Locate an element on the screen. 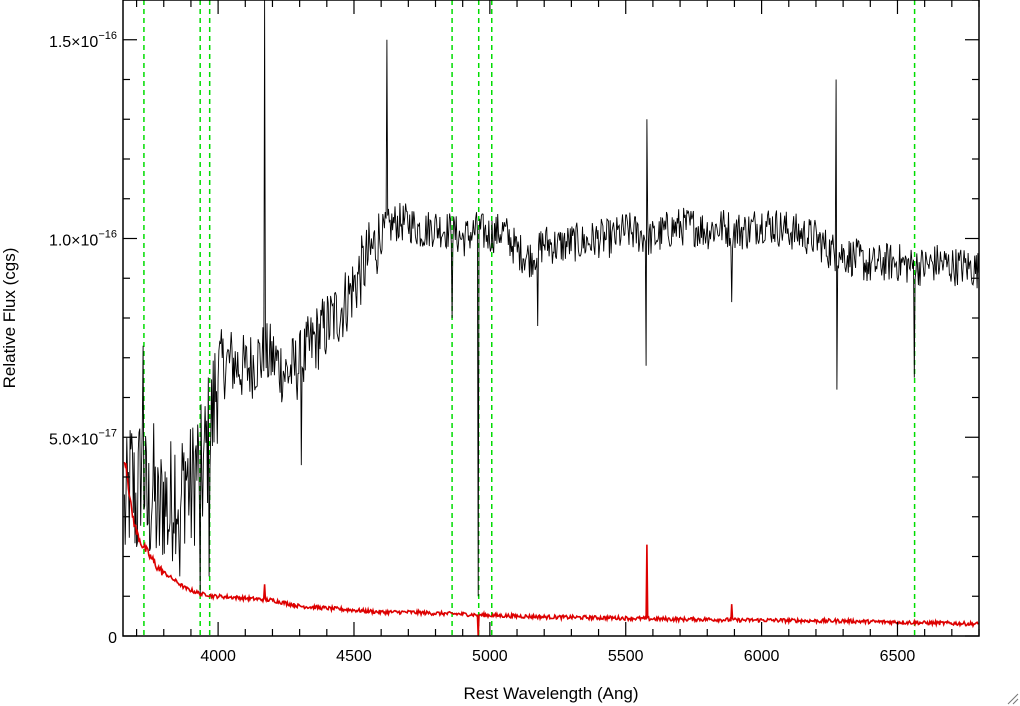 The width and height of the screenshot is (1020, 706). x-axis-title: Rest Wavelength (Ang) is located at coordinates (550, 693).